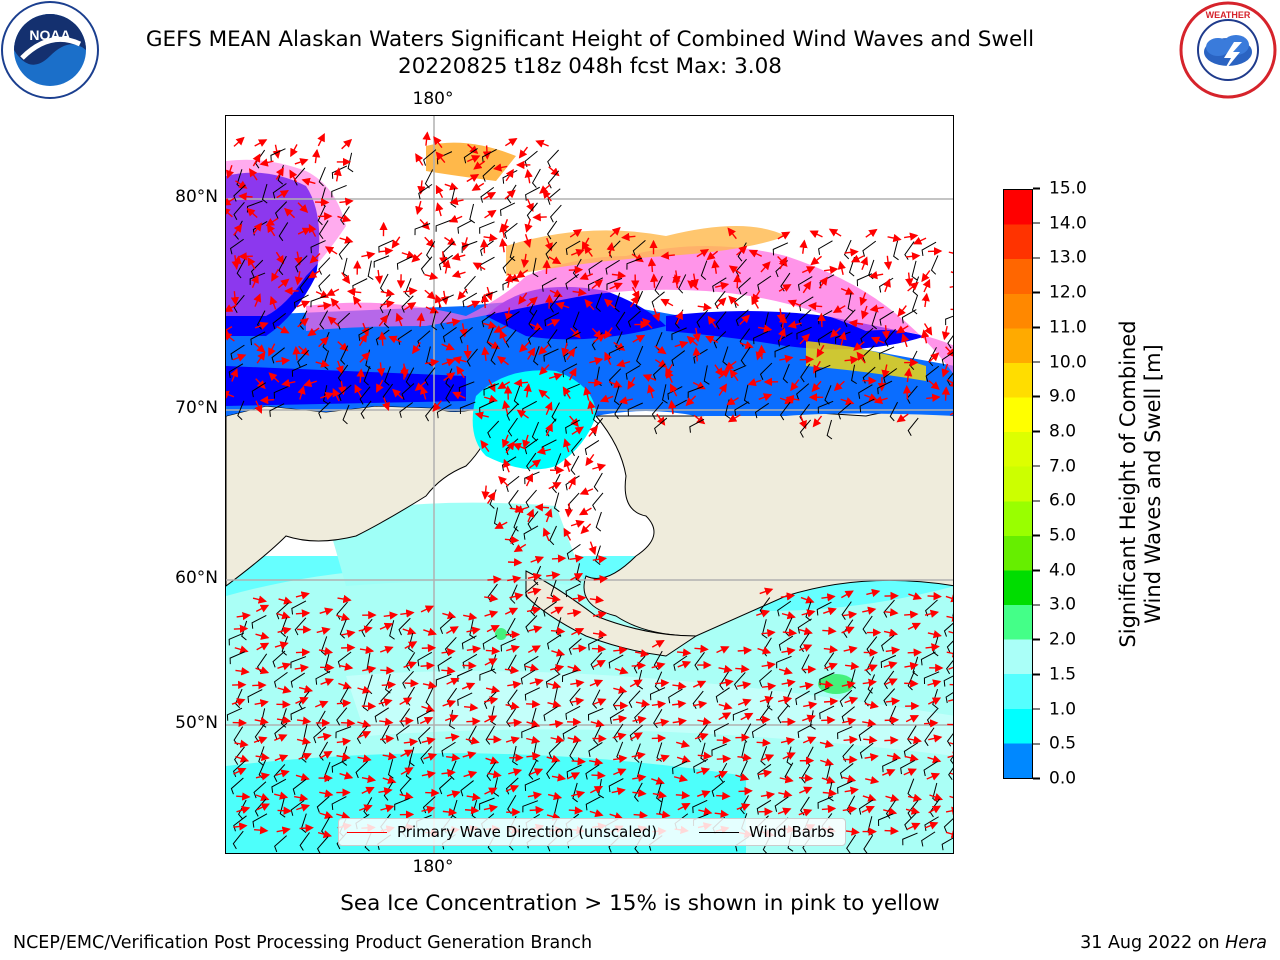  Describe the element at coordinates (1068, 293) in the screenshot. I see `colorbar-tick: 12.0` at that location.